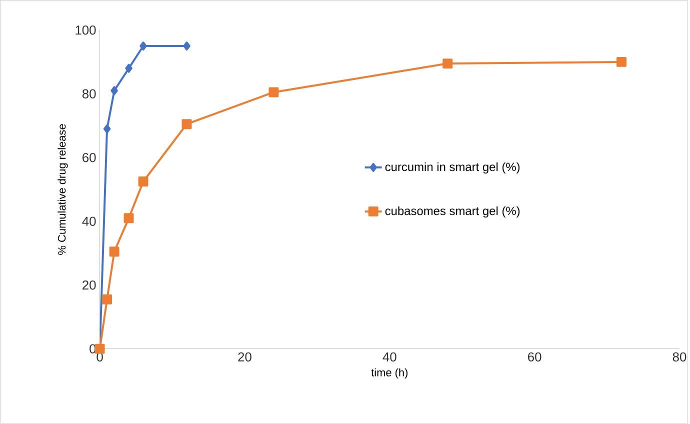 The height and width of the screenshot is (424, 690). I want to click on y-axis-title: % Cumulative drug release, so click(63, 189).